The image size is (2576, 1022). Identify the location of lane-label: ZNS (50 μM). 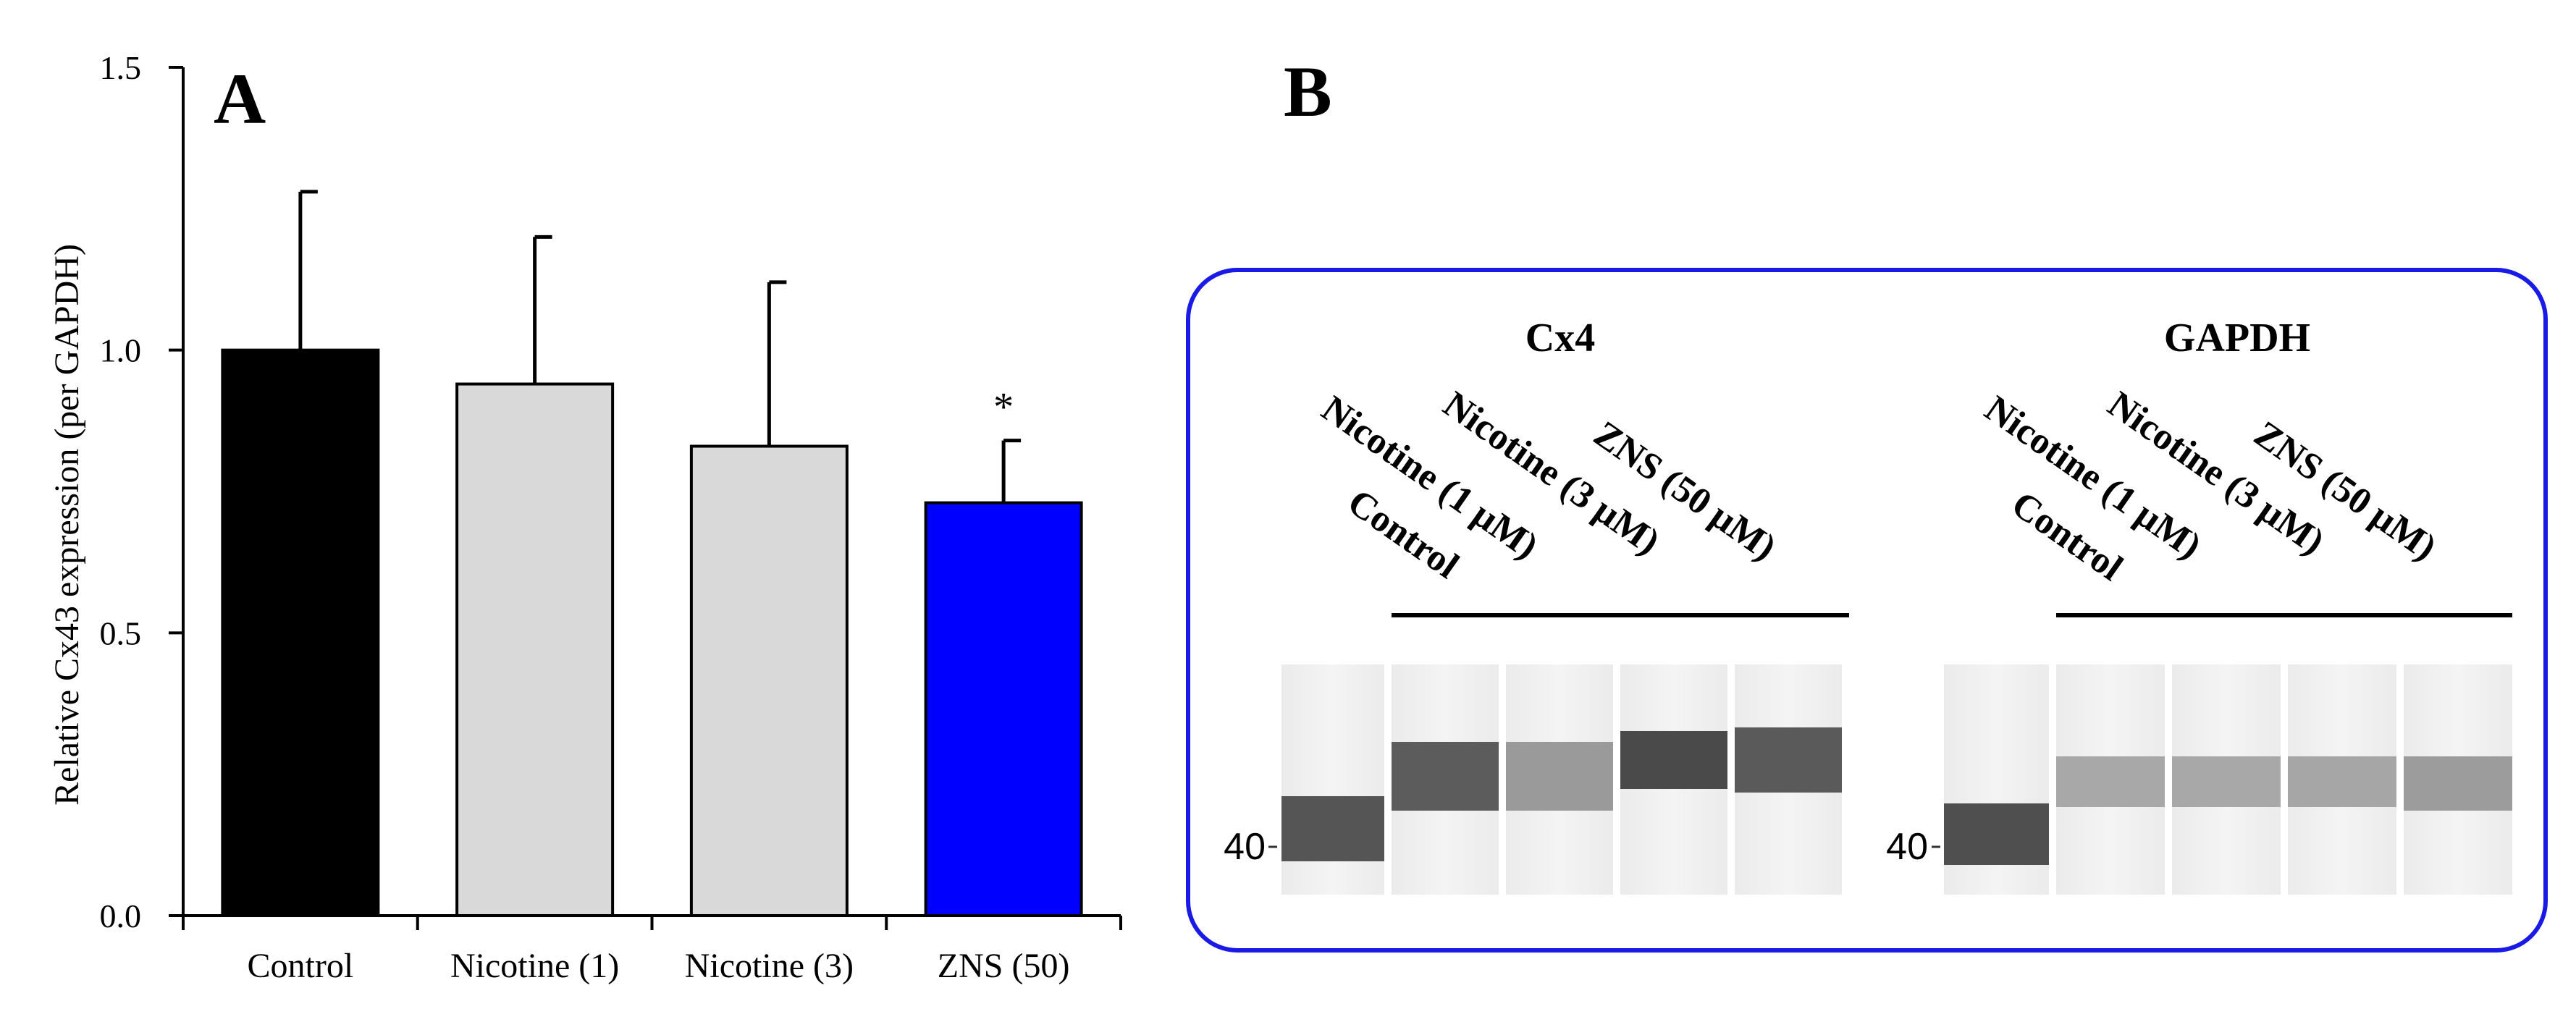
(1684, 490).